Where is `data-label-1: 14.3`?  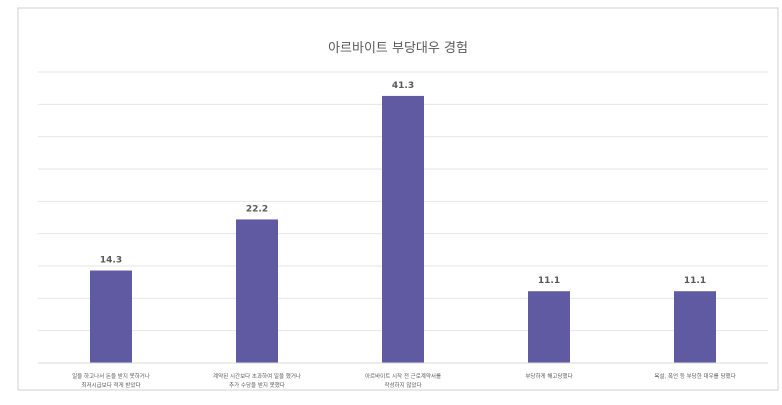
data-label-1: 14.3 is located at coordinates (111, 261).